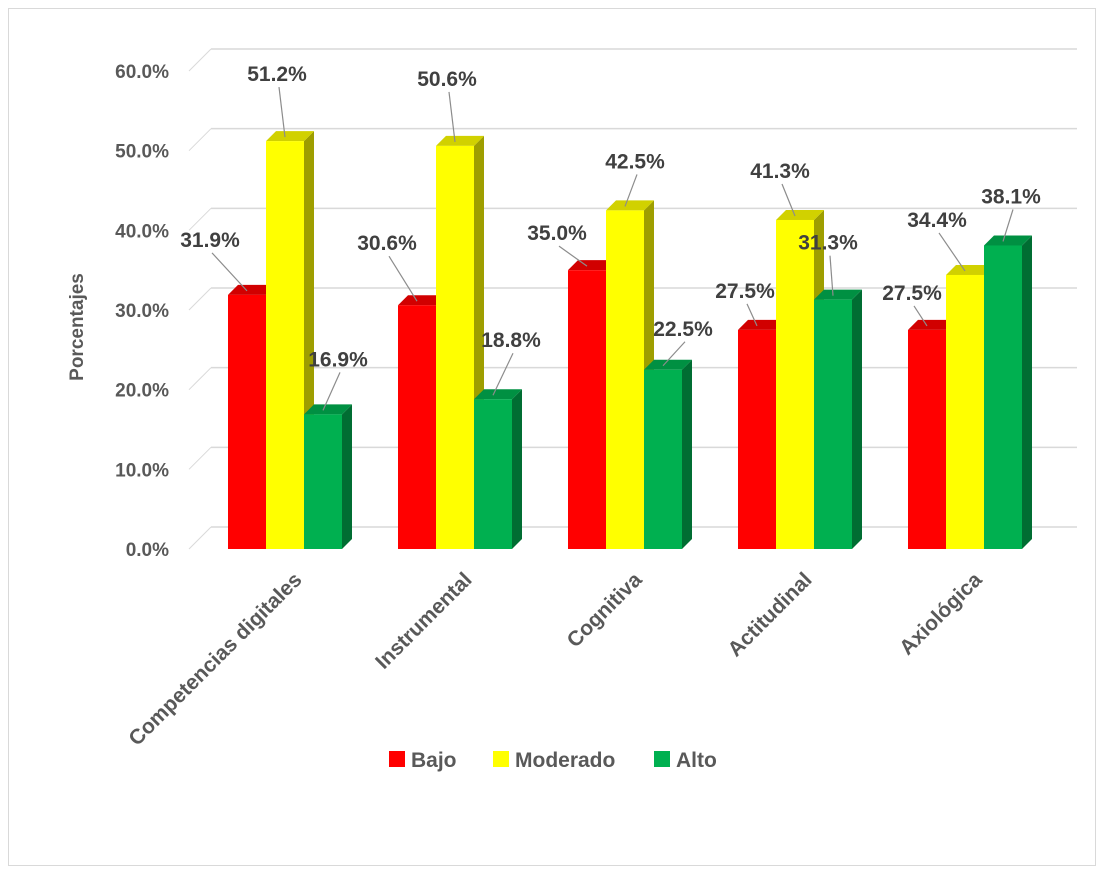 Image resolution: width=1107 pixels, height=878 pixels. What do you see at coordinates (423, 760) in the screenshot?
I see `legend-item-bajo: Bajo` at bounding box center [423, 760].